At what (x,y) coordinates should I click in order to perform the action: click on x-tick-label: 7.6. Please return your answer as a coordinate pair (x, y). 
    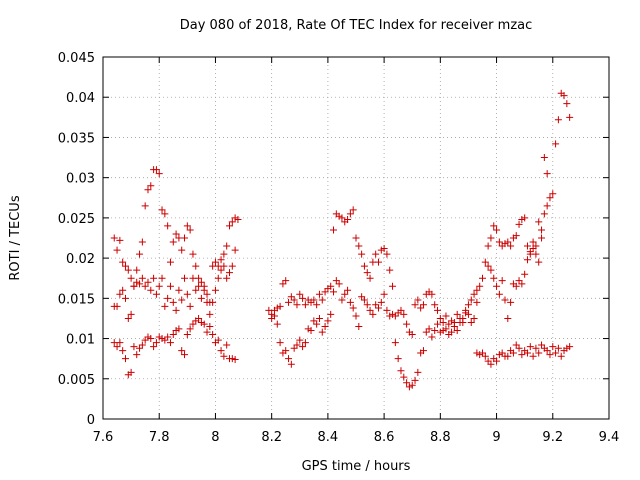
    Looking at the image, I should click on (103, 437).